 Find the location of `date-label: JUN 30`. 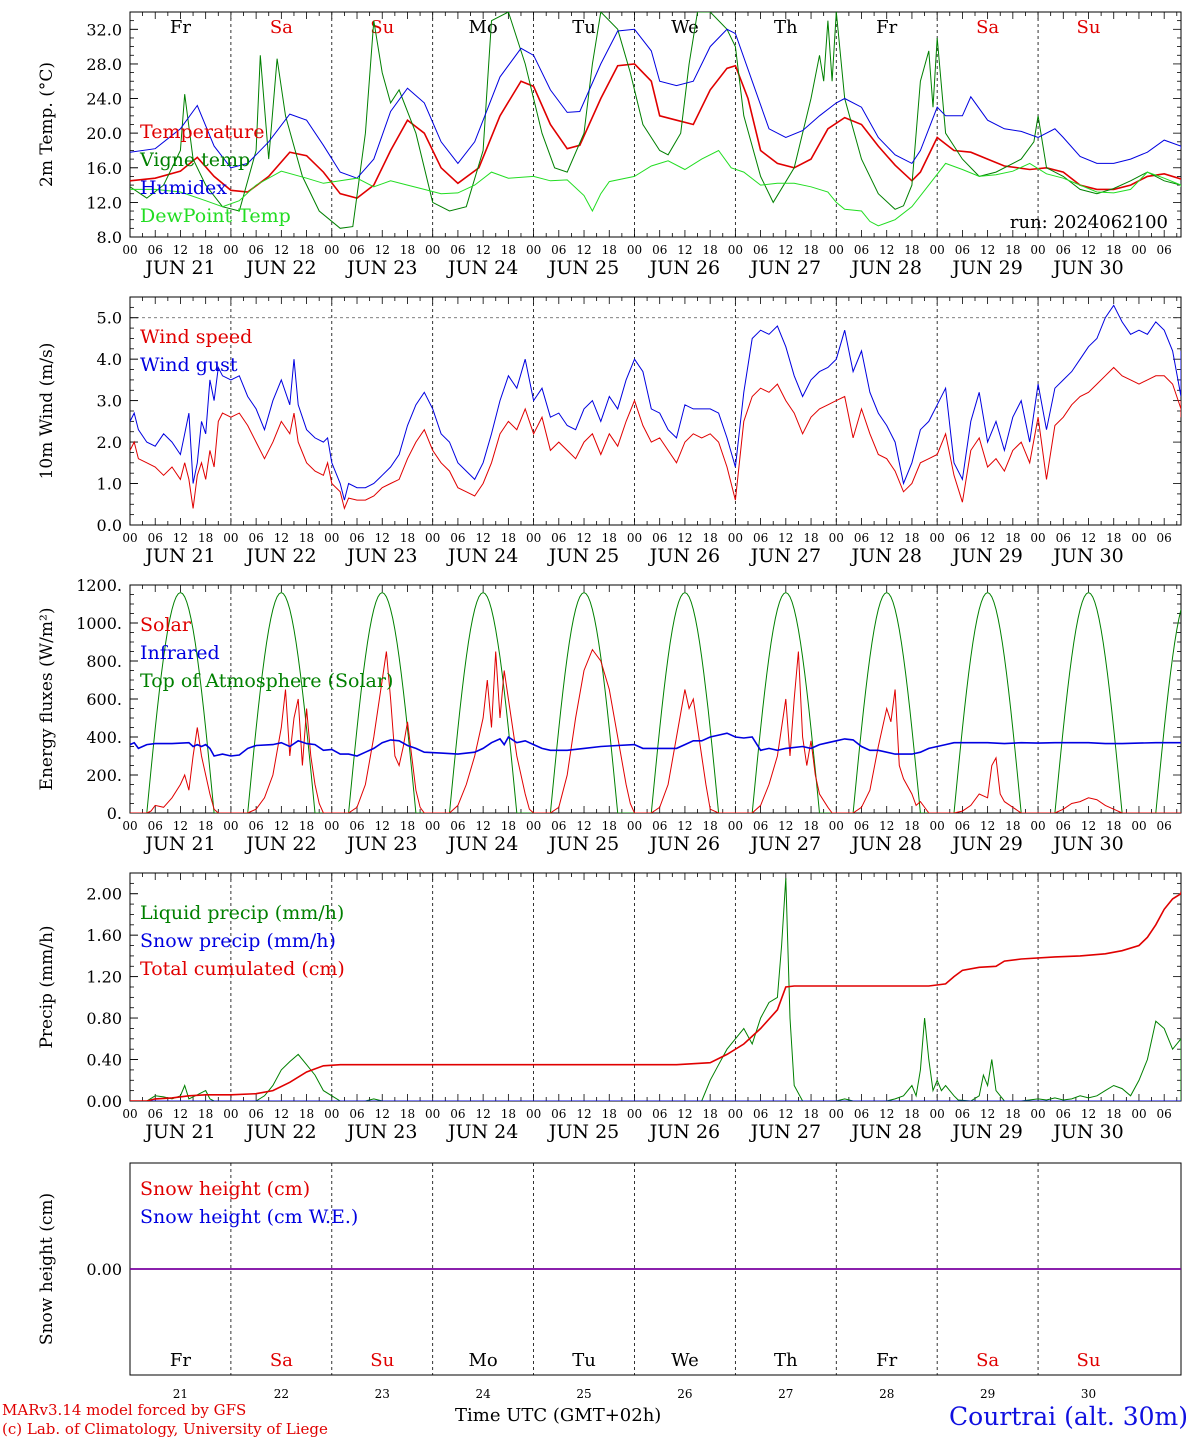

date-label: JUN 30 is located at coordinates (1087, 556).